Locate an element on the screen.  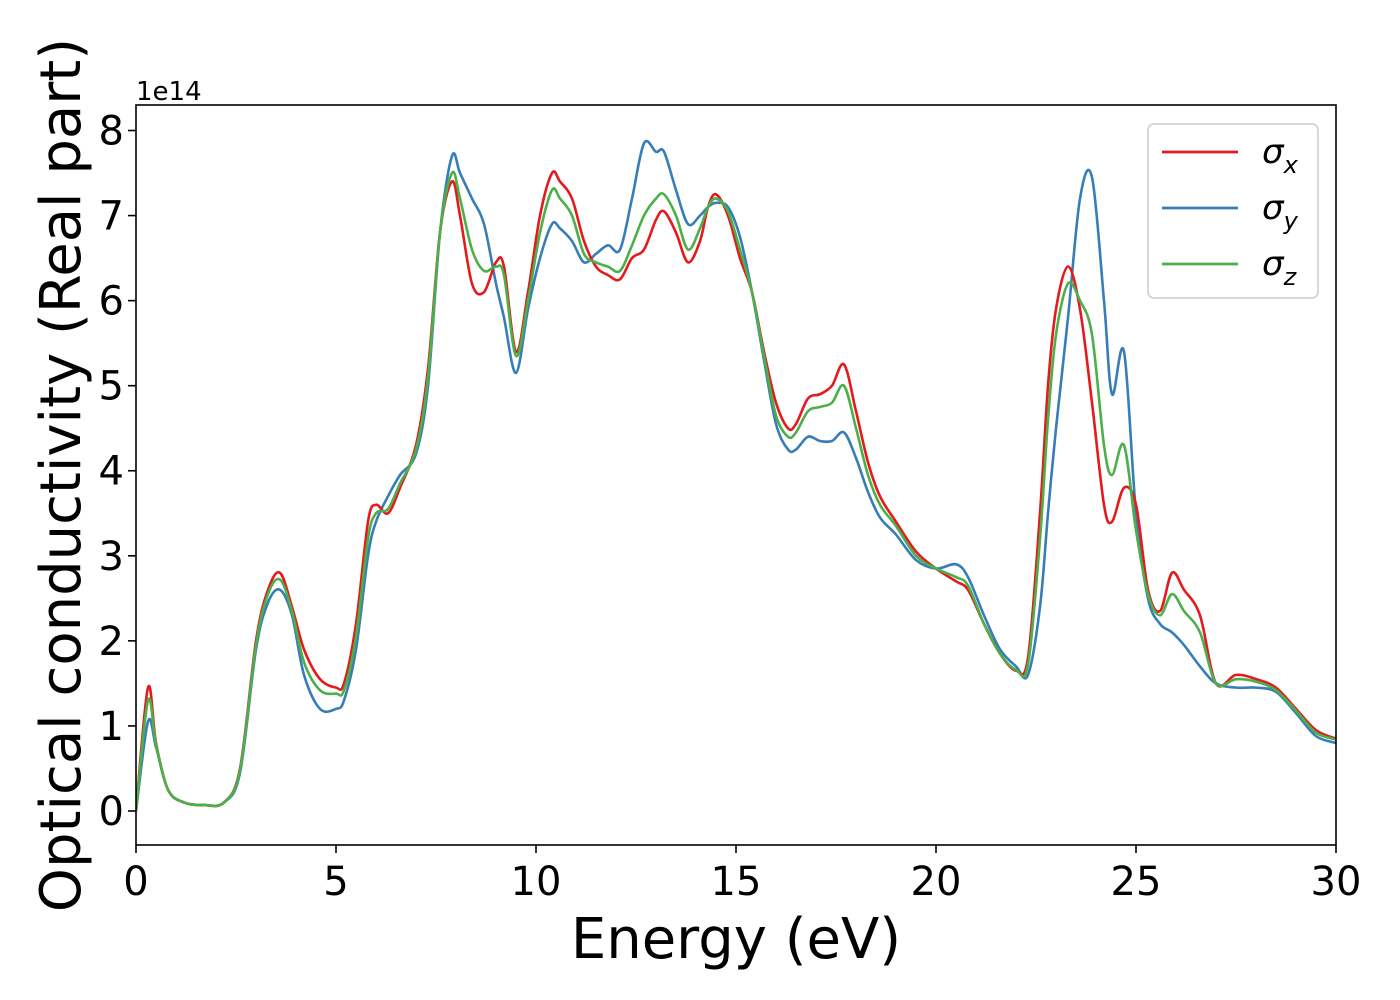
y-tick-label: 1 is located at coordinates (111, 727).